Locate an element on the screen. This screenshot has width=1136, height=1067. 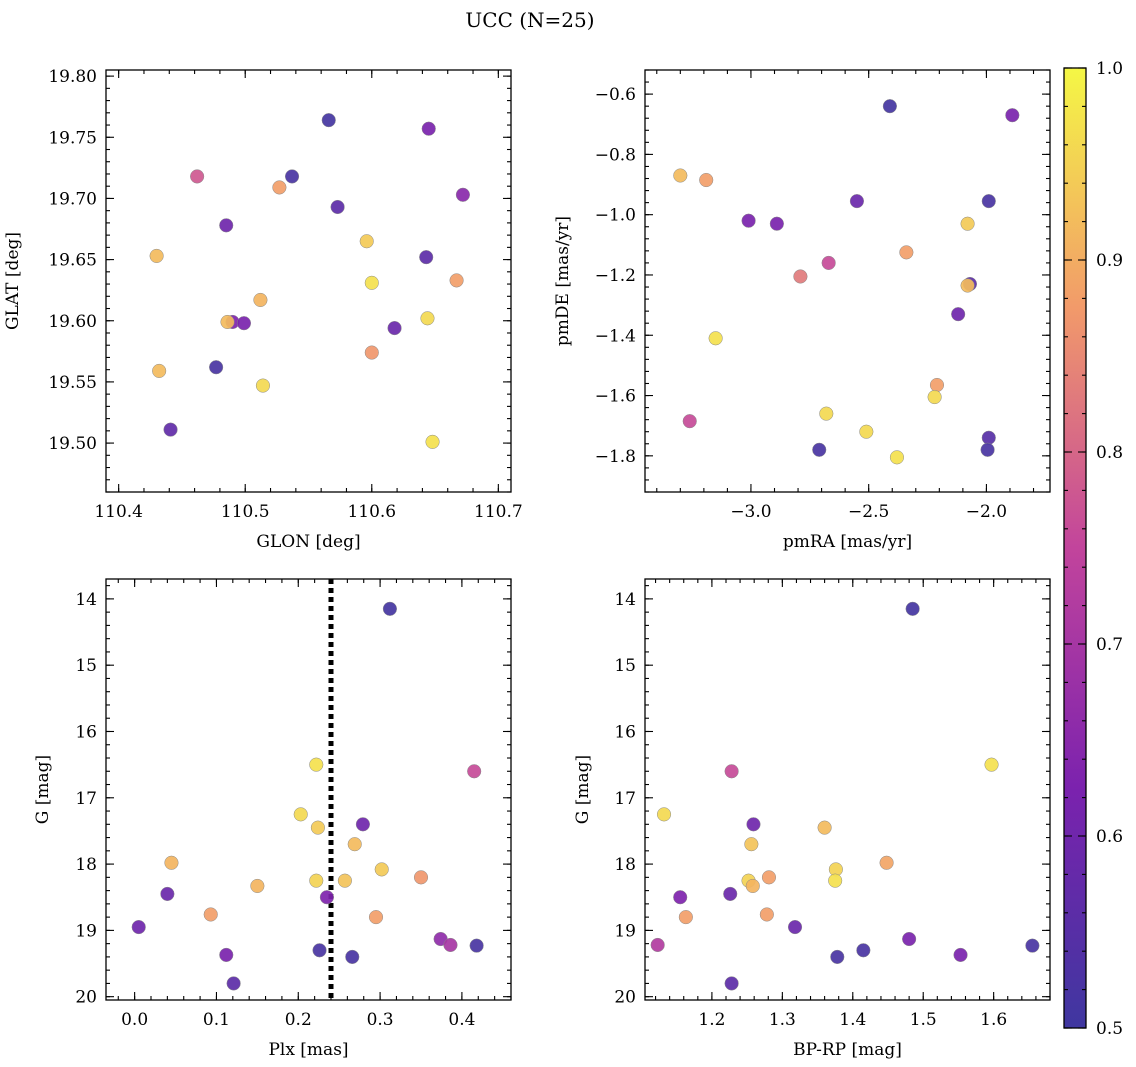
x-tick-label: 1.4 is located at coordinates (852, 1020).